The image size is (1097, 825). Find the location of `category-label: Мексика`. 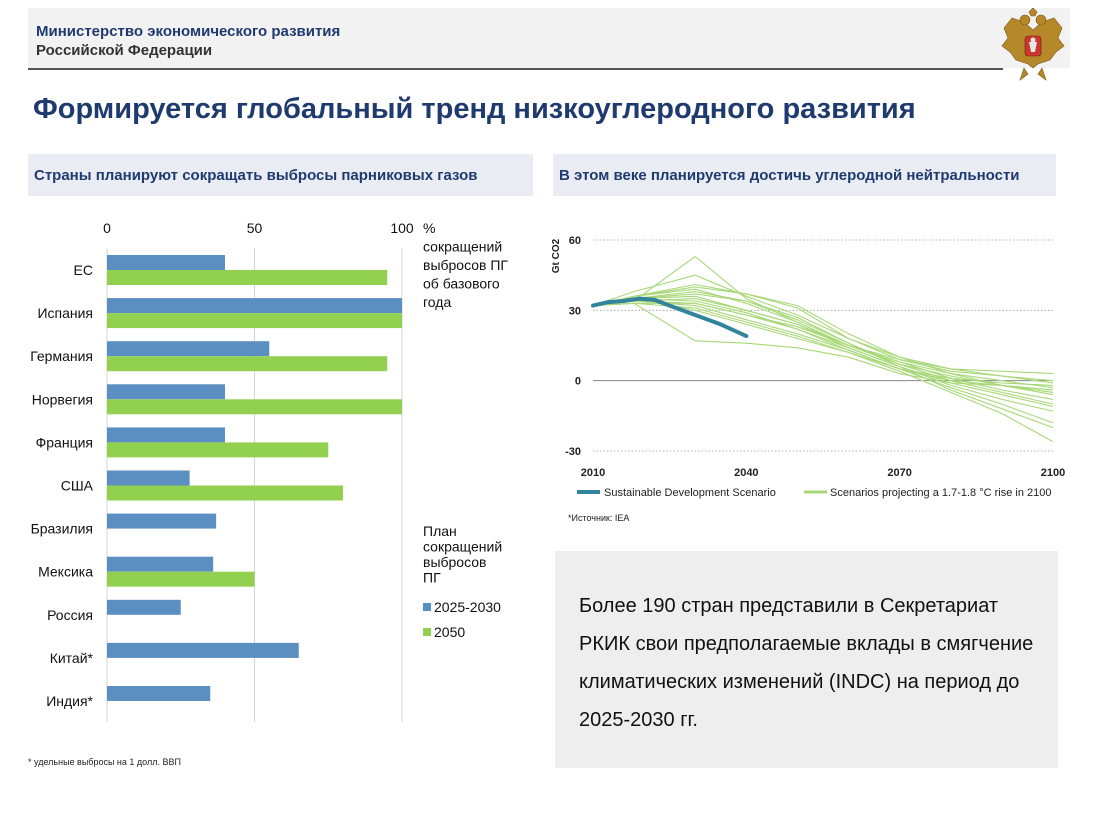

category-label: Мексика is located at coordinates (65, 572).